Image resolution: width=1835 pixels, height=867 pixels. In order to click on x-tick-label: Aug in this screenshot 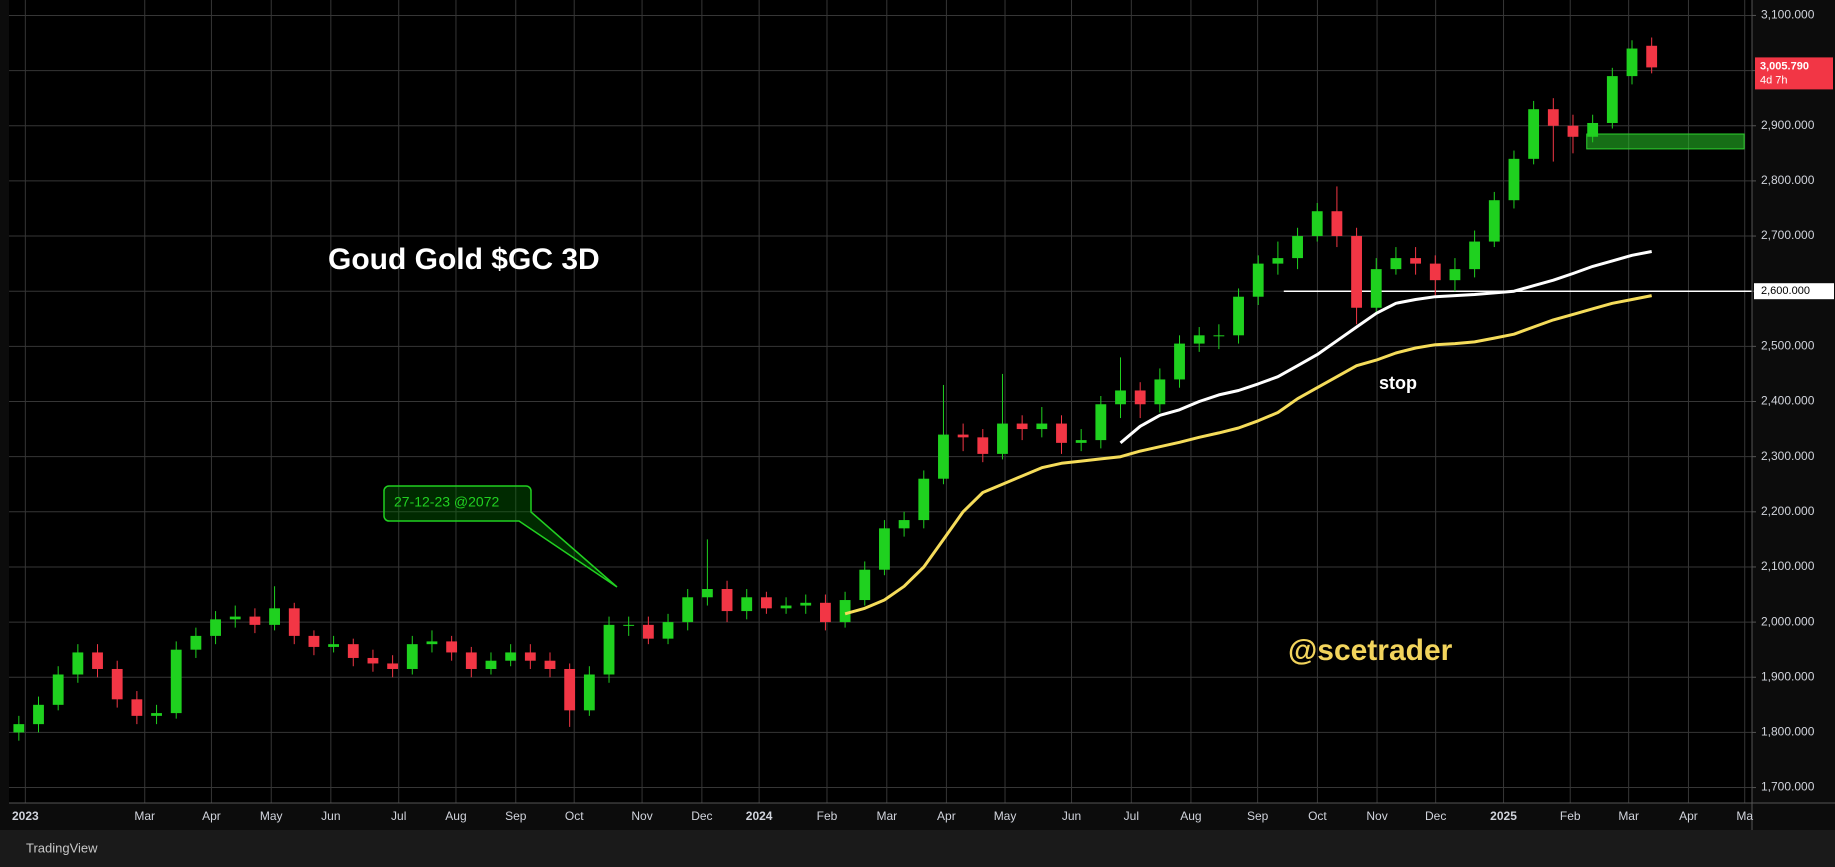, I will do `click(455, 816)`.